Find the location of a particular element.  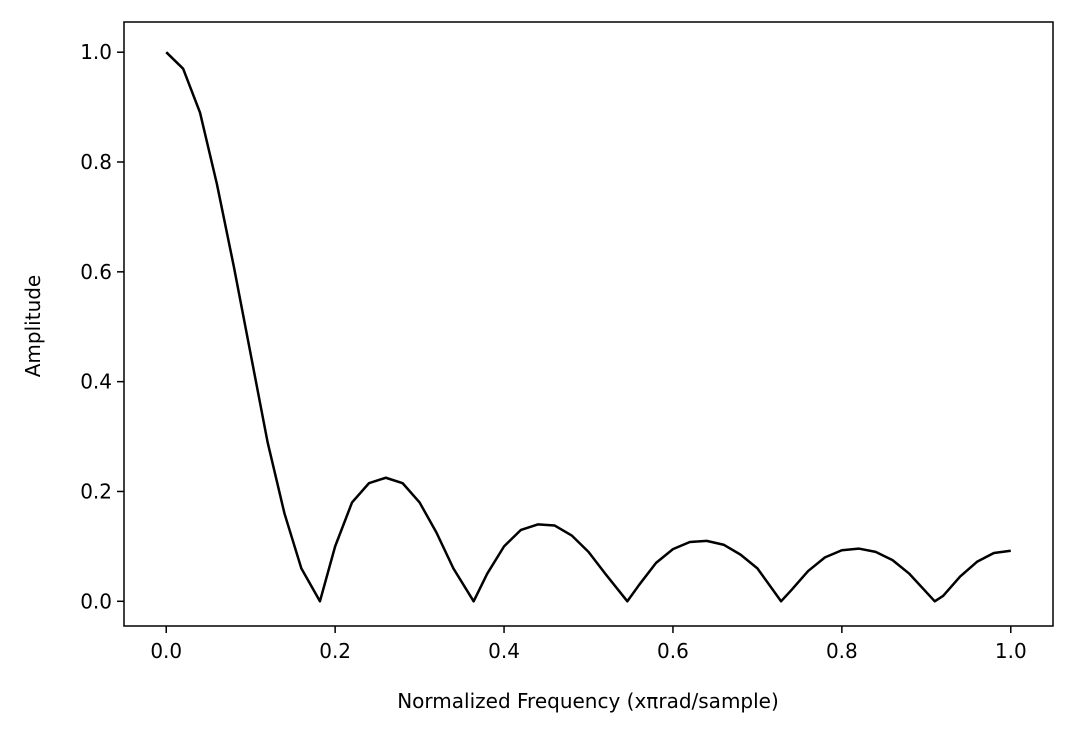

x-axis: 0.0 0.2 0.4 0.6 0.8 1.0 is located at coordinates (588, 644).